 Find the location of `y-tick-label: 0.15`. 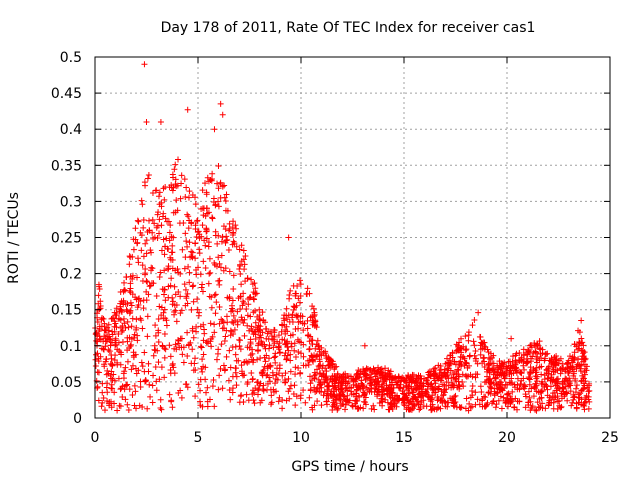

y-tick-label: 0.15 is located at coordinates (66, 311).